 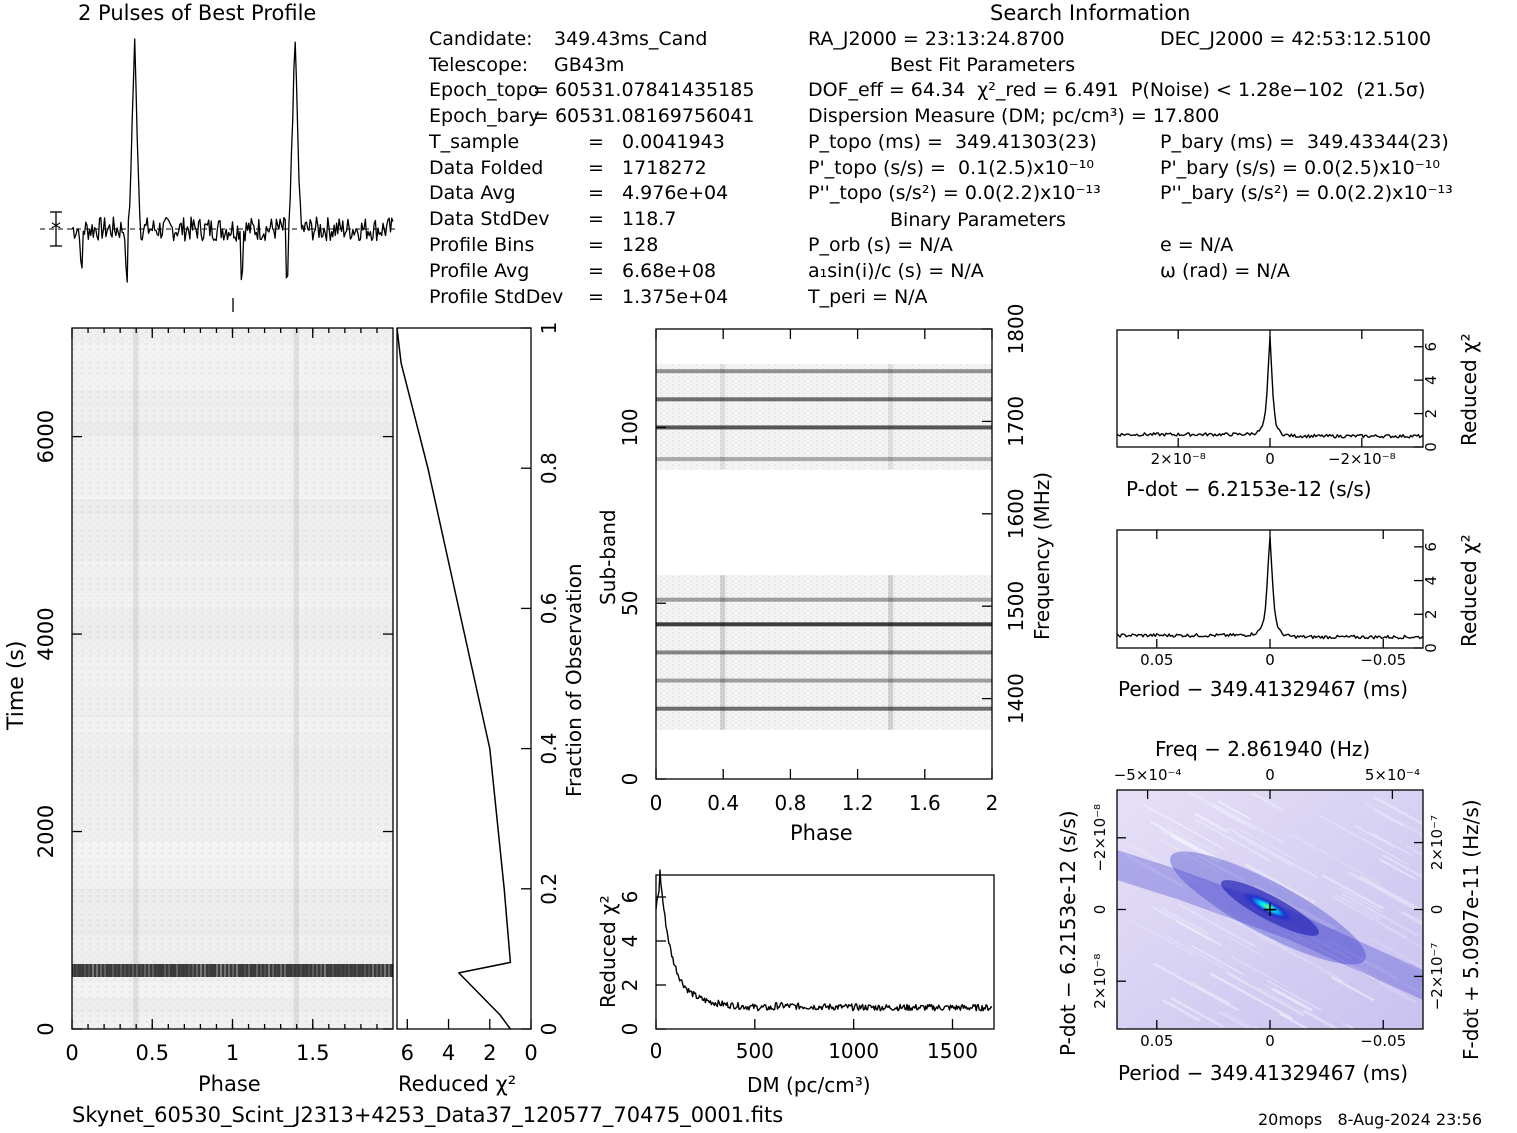 What do you see at coordinates (723, 803) in the screenshot?
I see `subband-phase-tick: 0.4` at bounding box center [723, 803].